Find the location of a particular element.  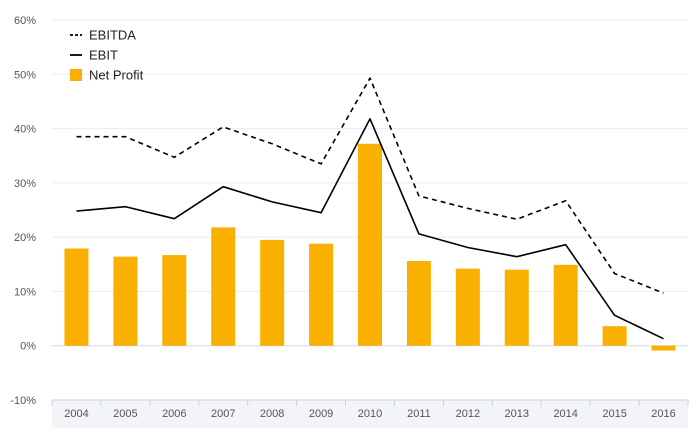

x-tick-label: 2010 is located at coordinates (370, 414).